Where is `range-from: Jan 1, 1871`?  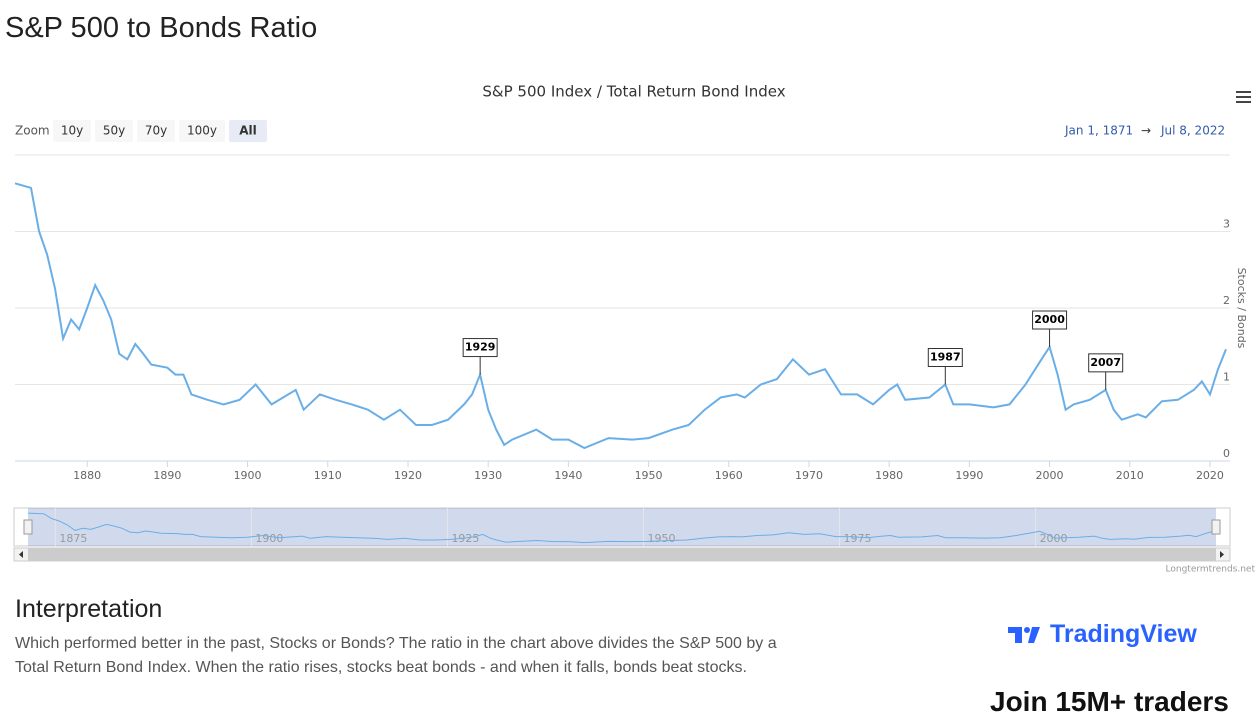
range-from: Jan 1, 1871 is located at coordinates (1098, 131).